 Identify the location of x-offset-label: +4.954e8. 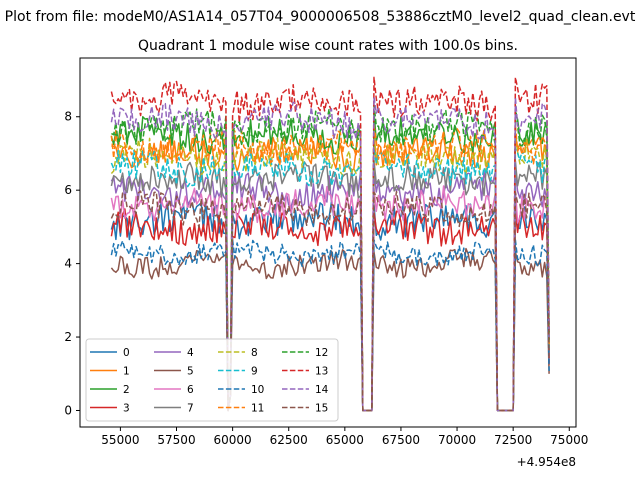
(546, 462).